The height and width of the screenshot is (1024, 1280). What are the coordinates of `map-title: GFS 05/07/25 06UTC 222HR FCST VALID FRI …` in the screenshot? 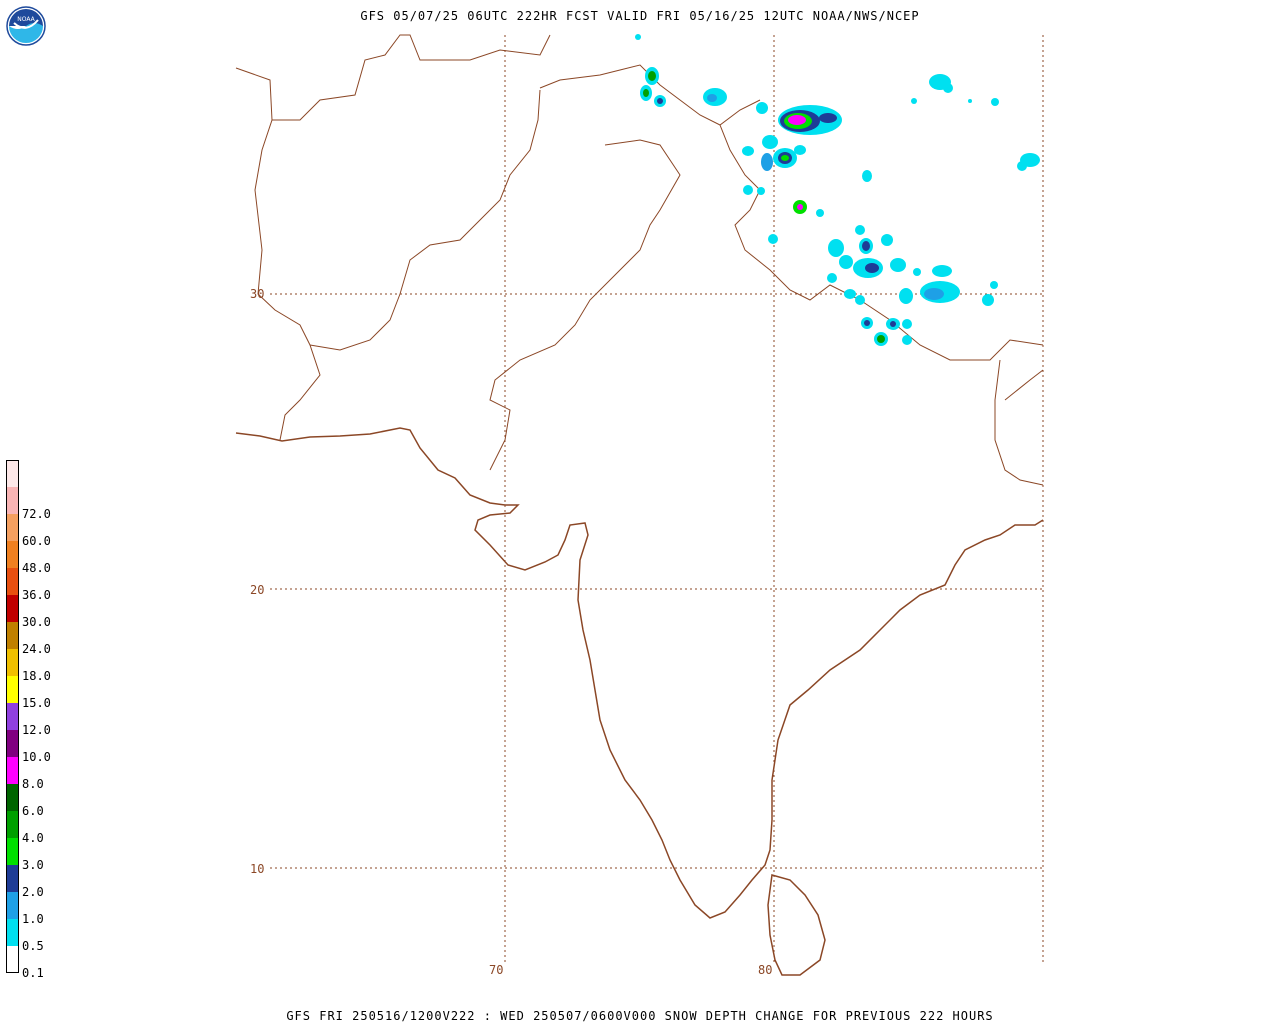 It's located at (640, 16).